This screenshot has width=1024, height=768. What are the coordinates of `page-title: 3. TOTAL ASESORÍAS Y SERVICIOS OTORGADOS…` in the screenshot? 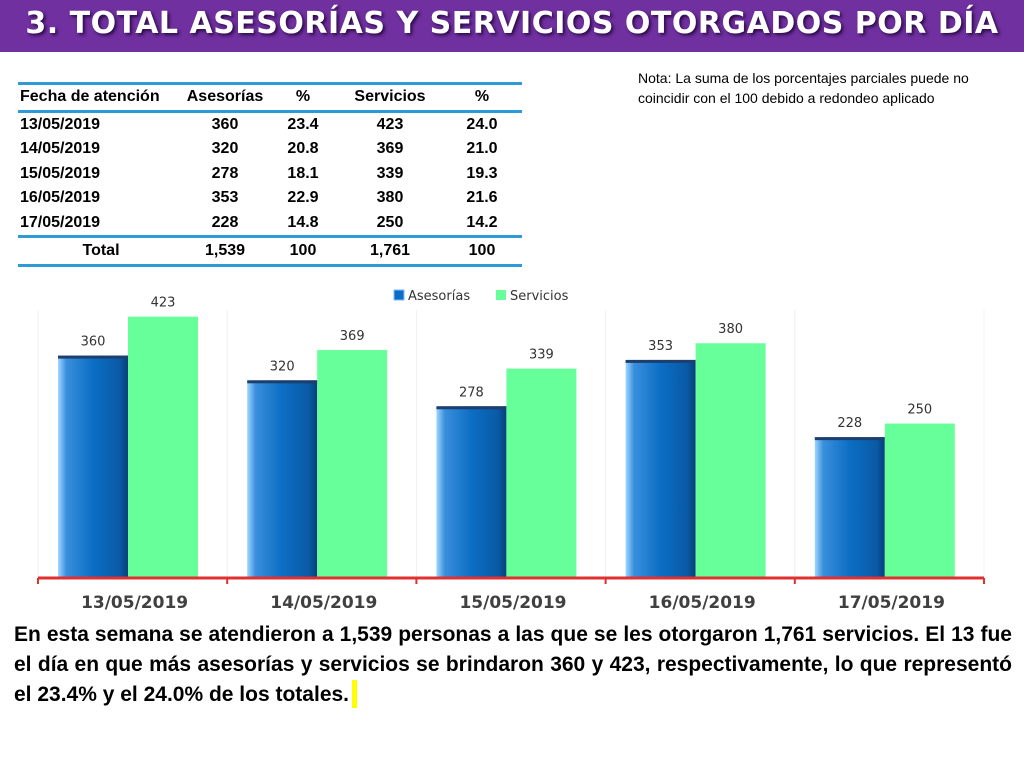 It's located at (512, 23).